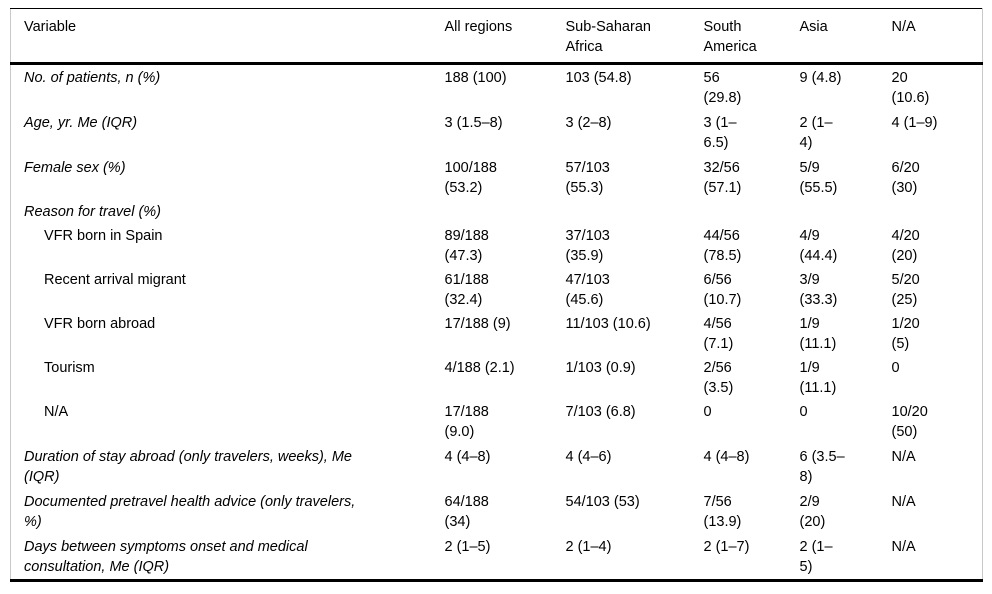 The height and width of the screenshot is (594, 992). I want to click on cell-value: 47/103 (45.6), so click(587, 290).